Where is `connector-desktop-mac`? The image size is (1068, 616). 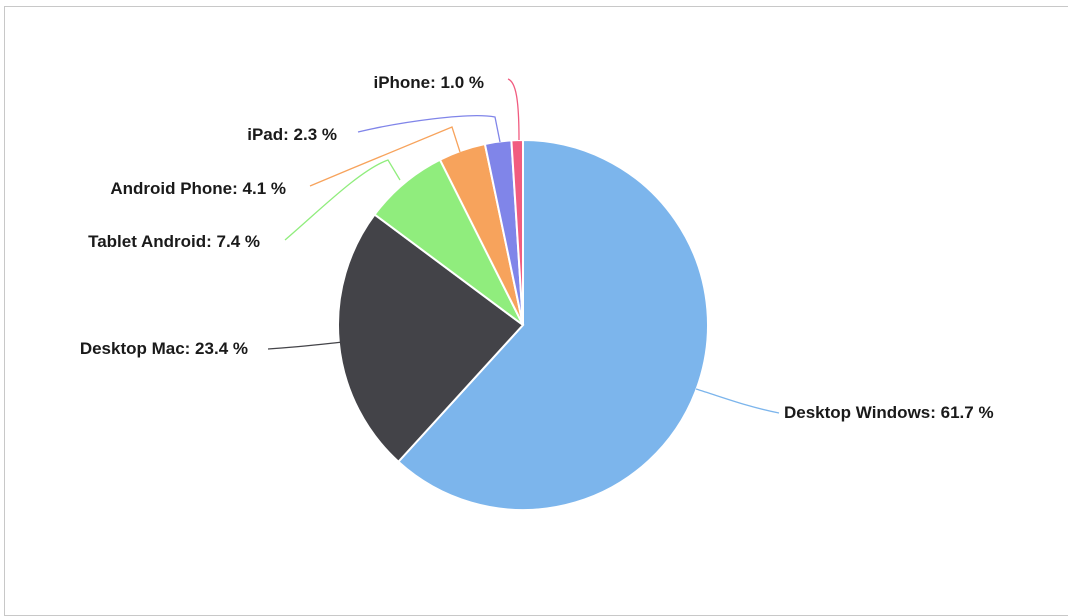 connector-desktop-mac is located at coordinates (305, 345).